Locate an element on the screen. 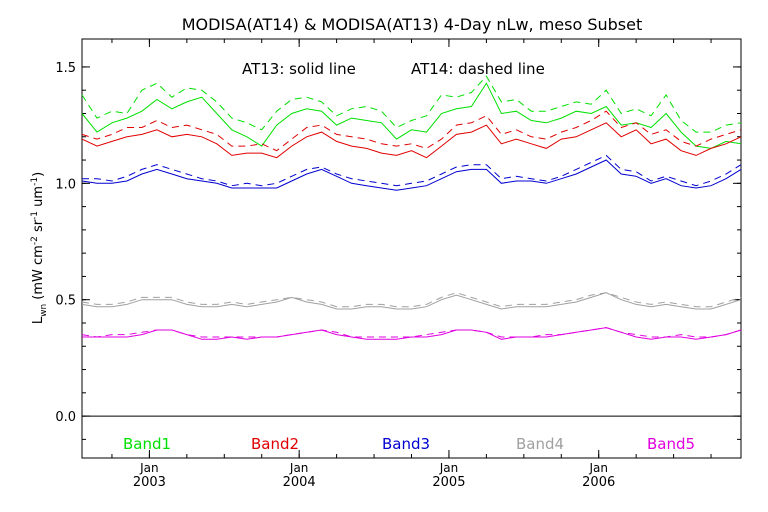  series-band3-at14-dashed is located at coordinates (412, 170).